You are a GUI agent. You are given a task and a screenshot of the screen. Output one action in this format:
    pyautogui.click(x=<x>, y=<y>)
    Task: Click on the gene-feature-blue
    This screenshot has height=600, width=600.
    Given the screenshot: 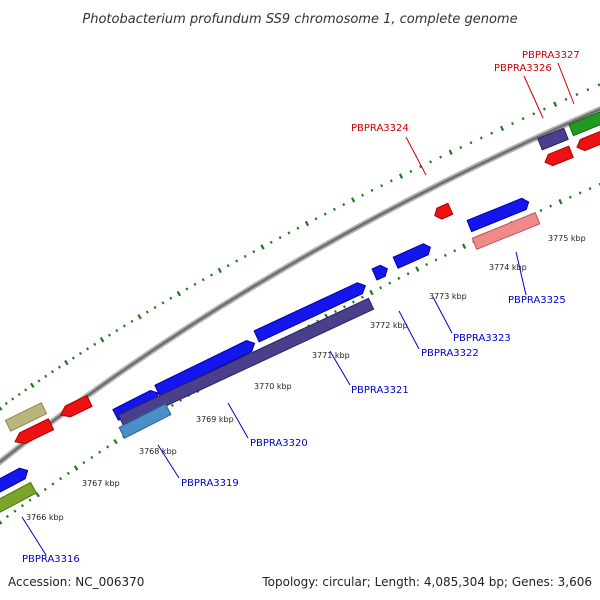 What is the action you would take?
    pyautogui.click(x=498, y=214)
    